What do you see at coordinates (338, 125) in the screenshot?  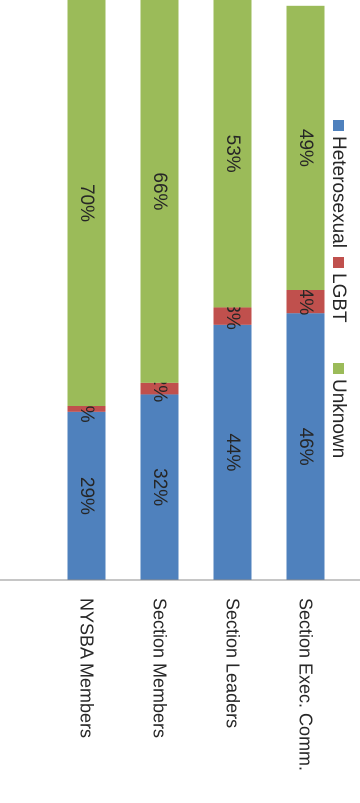 I see `legend-swatch-heterosexual` at bounding box center [338, 125].